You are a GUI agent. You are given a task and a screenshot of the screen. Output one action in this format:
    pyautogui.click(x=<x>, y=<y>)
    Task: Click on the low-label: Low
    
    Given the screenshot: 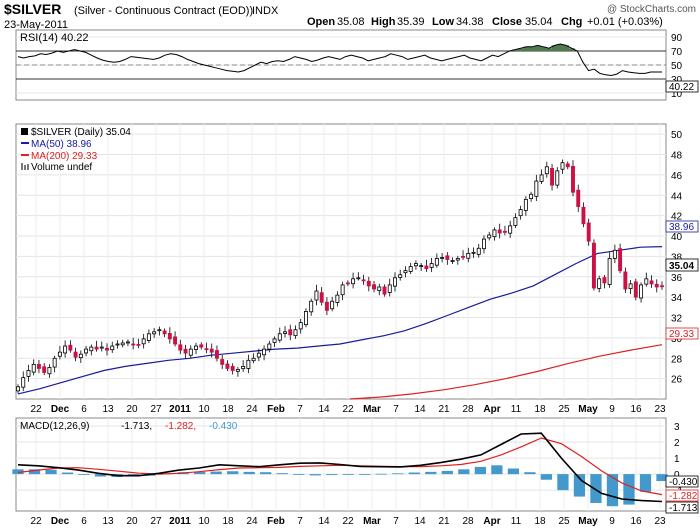 What is the action you would take?
    pyautogui.click(x=443, y=22)
    